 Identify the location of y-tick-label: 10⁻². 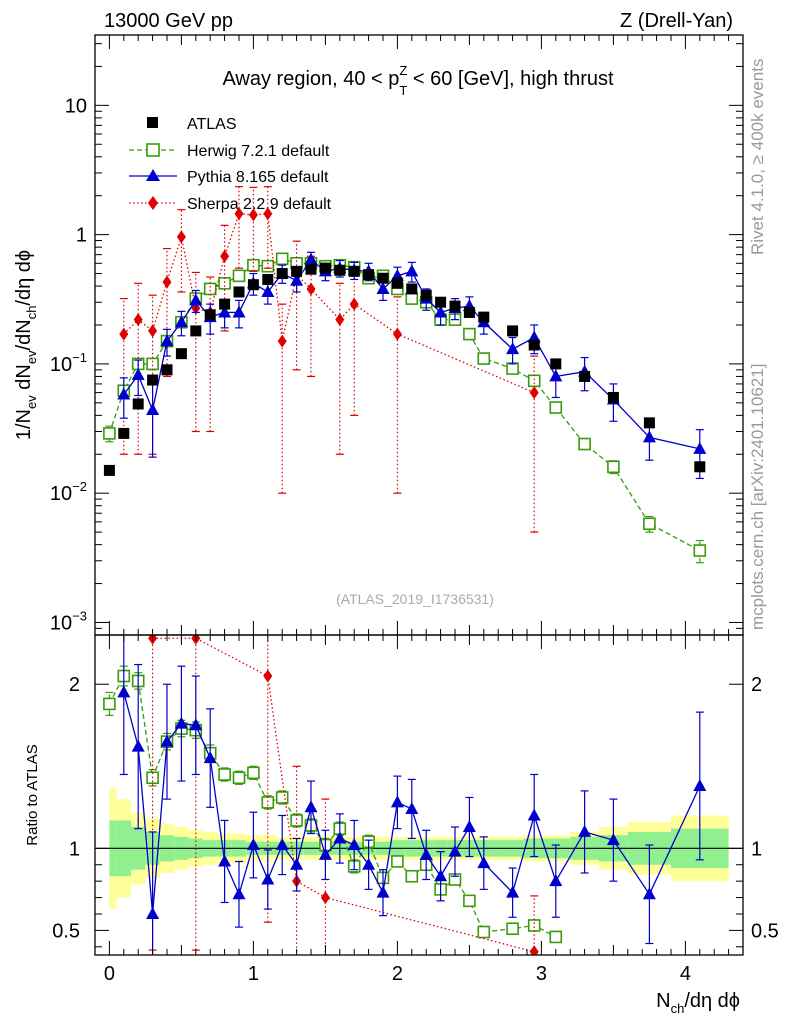
(68, 492).